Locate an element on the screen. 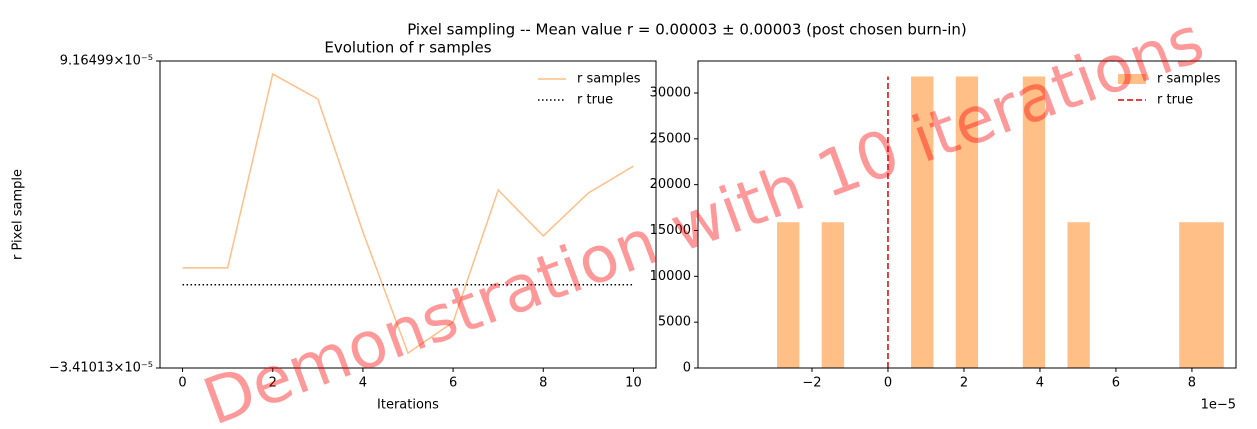  x-tick-label: −2 is located at coordinates (811, 383).